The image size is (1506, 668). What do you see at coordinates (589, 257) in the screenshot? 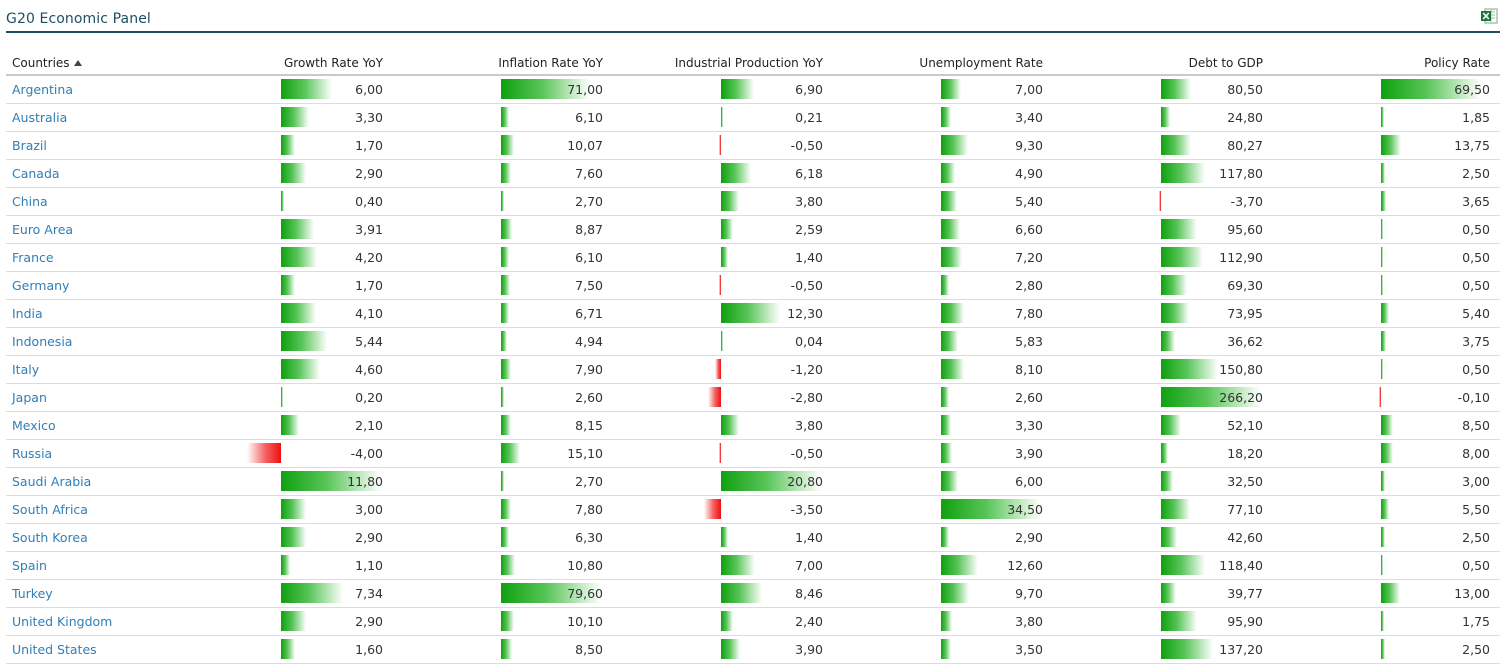
I see `cell-value: 6,10` at bounding box center [589, 257].